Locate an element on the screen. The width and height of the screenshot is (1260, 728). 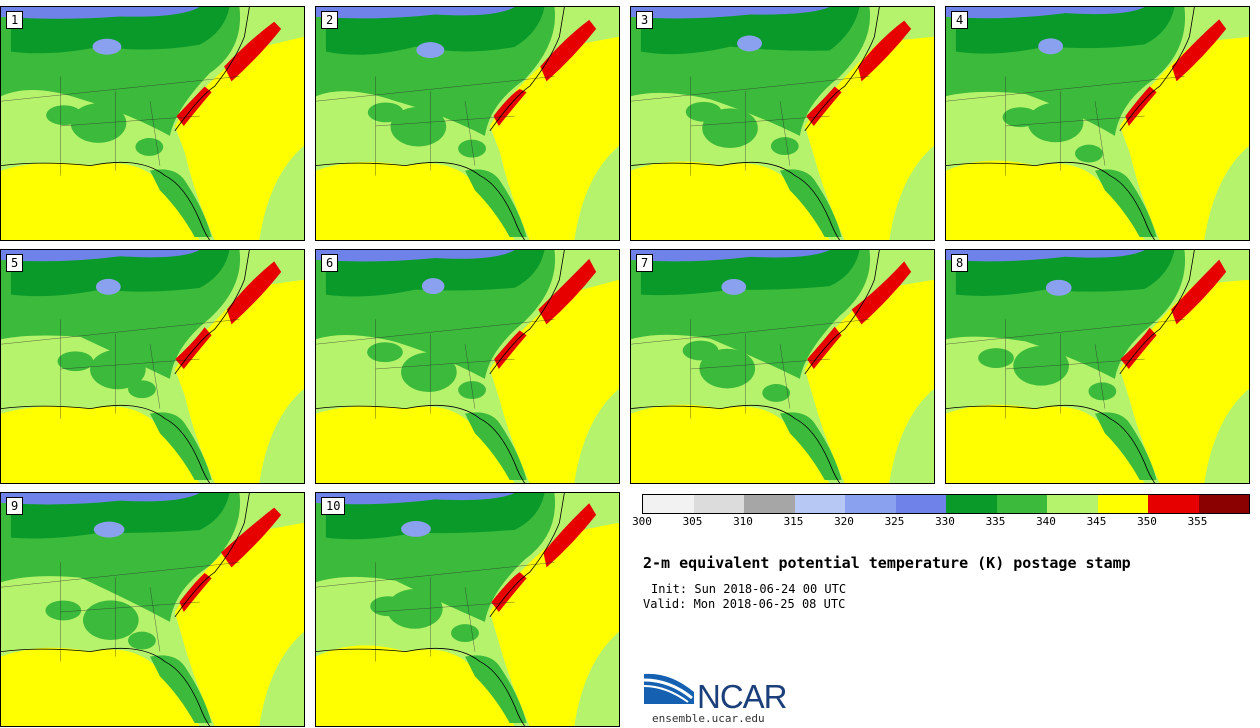
valid-time: Valid: Mon 2018-06-25 08 UTC is located at coordinates (744, 604).